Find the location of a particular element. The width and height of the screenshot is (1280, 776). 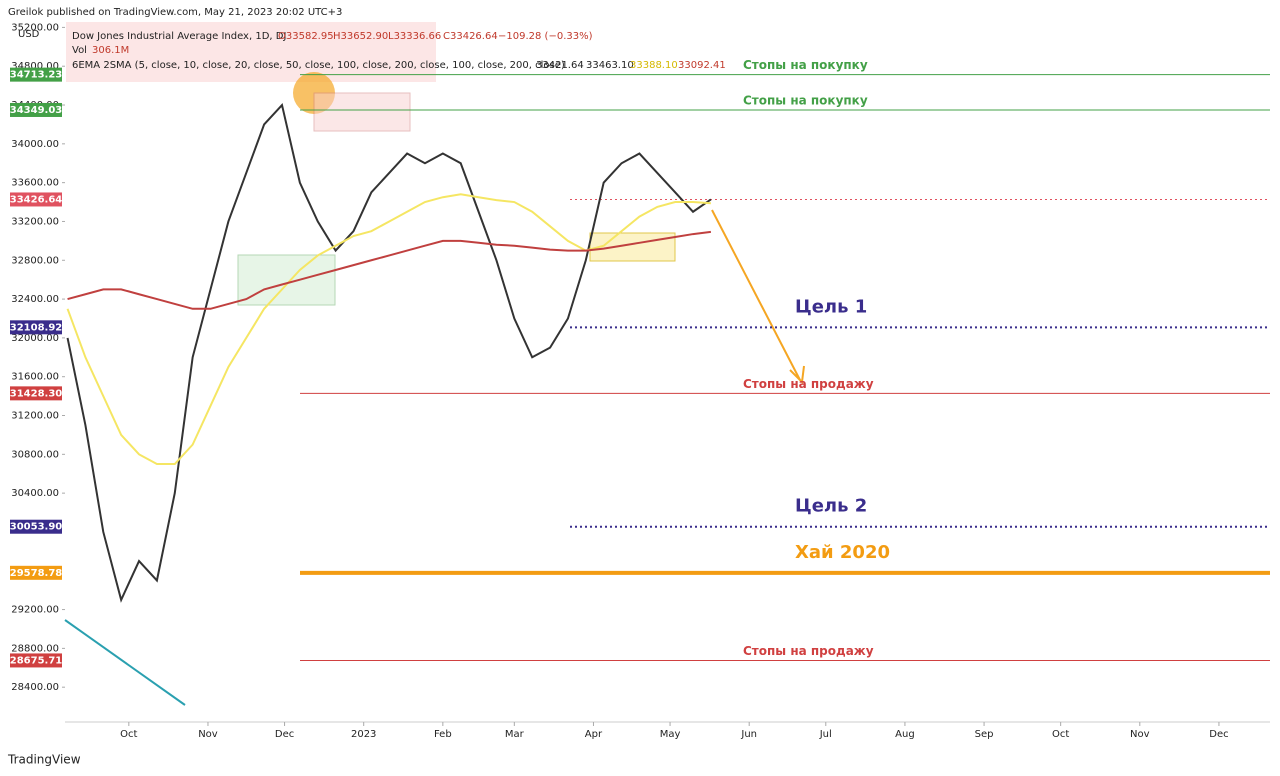

x-tick-label: 2023 is located at coordinates (363, 734).